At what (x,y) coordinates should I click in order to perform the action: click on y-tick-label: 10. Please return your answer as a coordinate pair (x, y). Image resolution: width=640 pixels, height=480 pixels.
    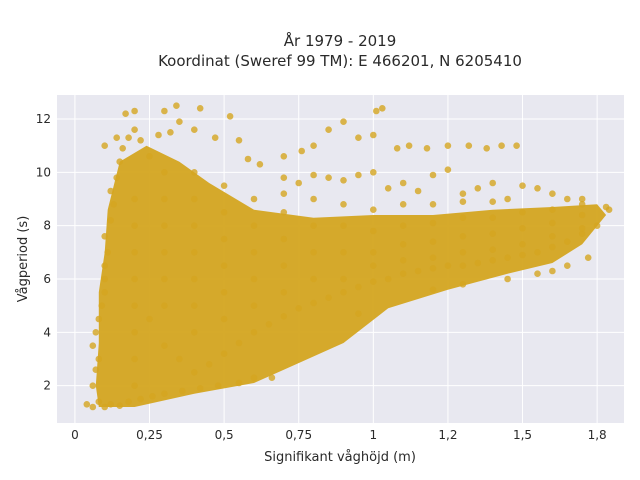
    Looking at the image, I should click on (43, 172).